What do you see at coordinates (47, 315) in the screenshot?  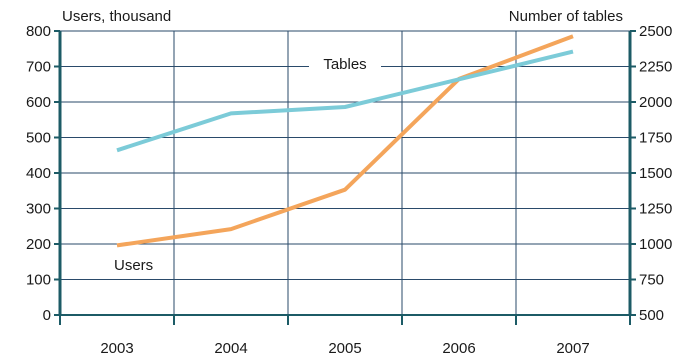 I see `left-tick-label: 0` at bounding box center [47, 315].